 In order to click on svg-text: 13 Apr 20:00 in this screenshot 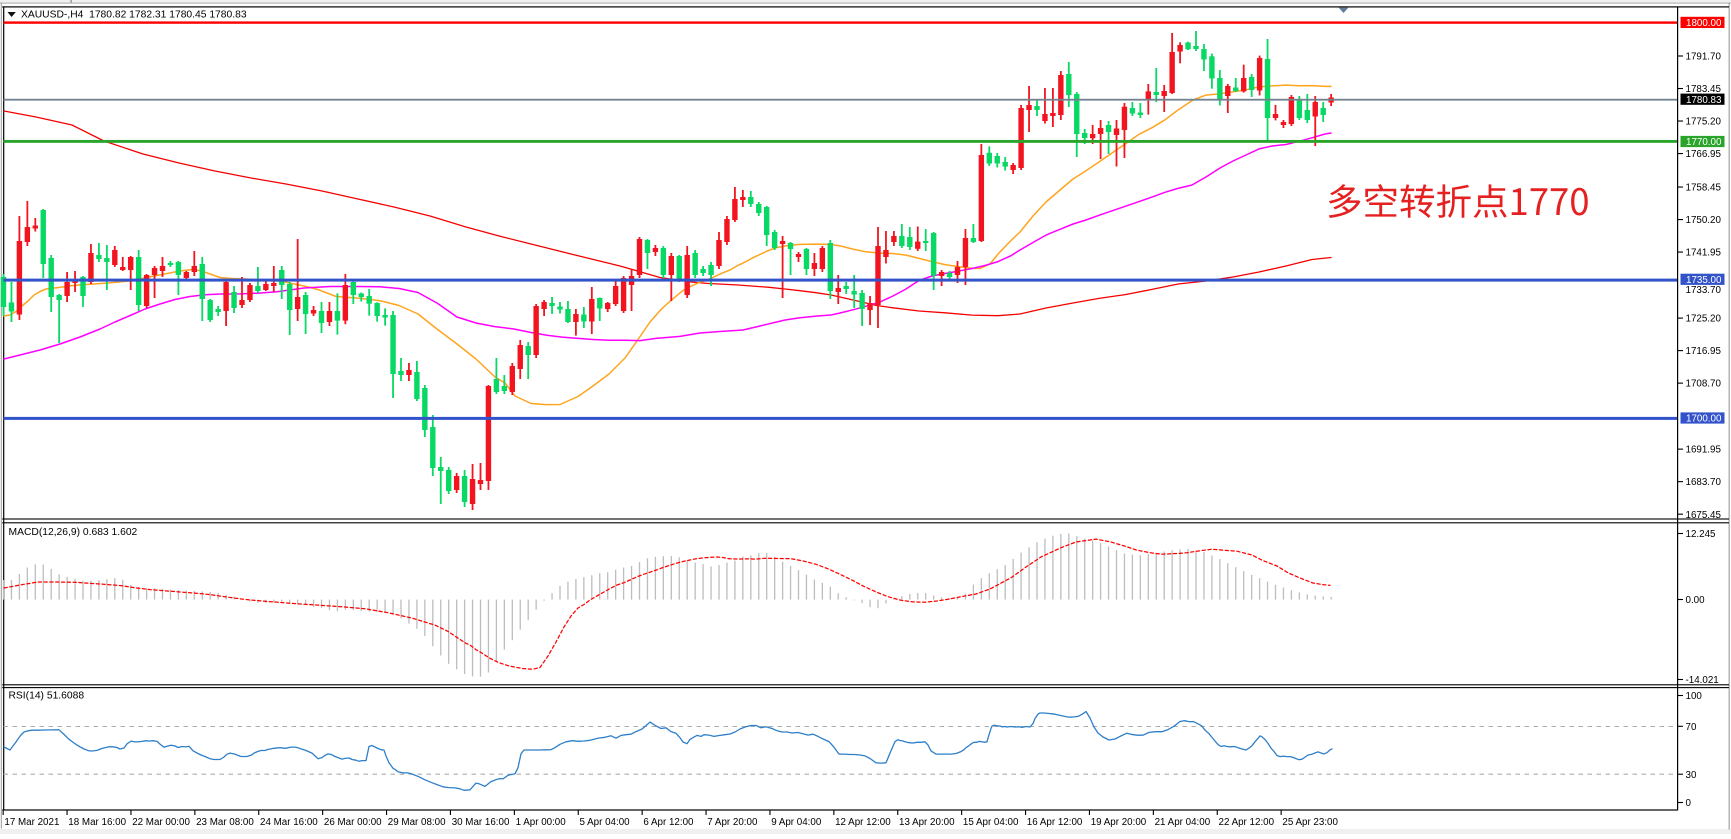, I will do `click(927, 822)`.